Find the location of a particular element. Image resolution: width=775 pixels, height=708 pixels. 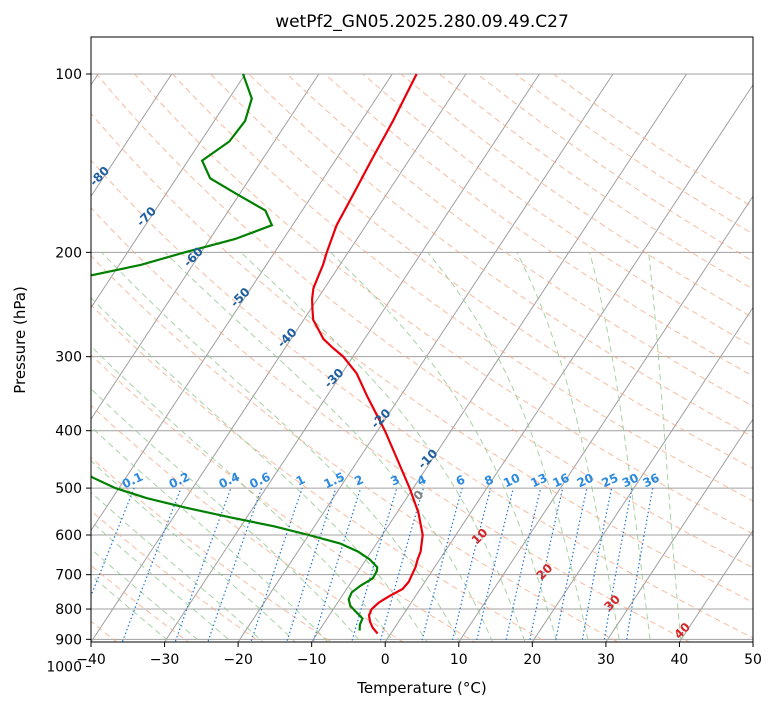

x-tick-label: 10 is located at coordinates (459, 660).